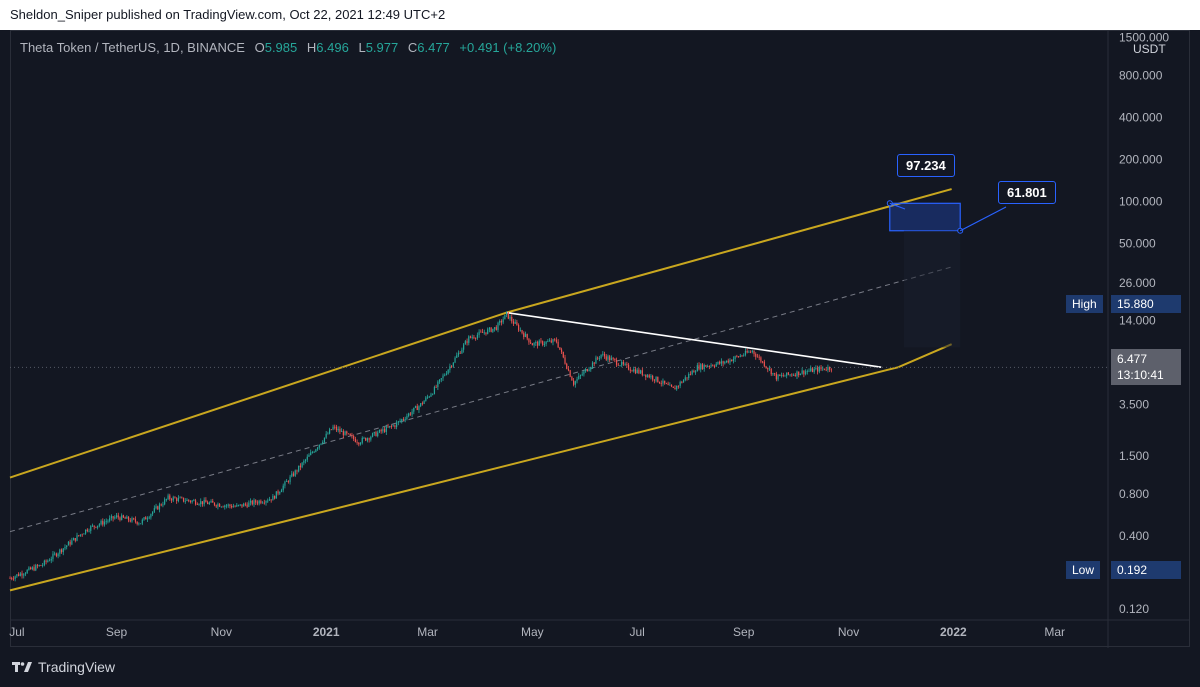 This screenshot has height=687, width=1200. I want to click on high-marker-value: 15.880, so click(1146, 304).